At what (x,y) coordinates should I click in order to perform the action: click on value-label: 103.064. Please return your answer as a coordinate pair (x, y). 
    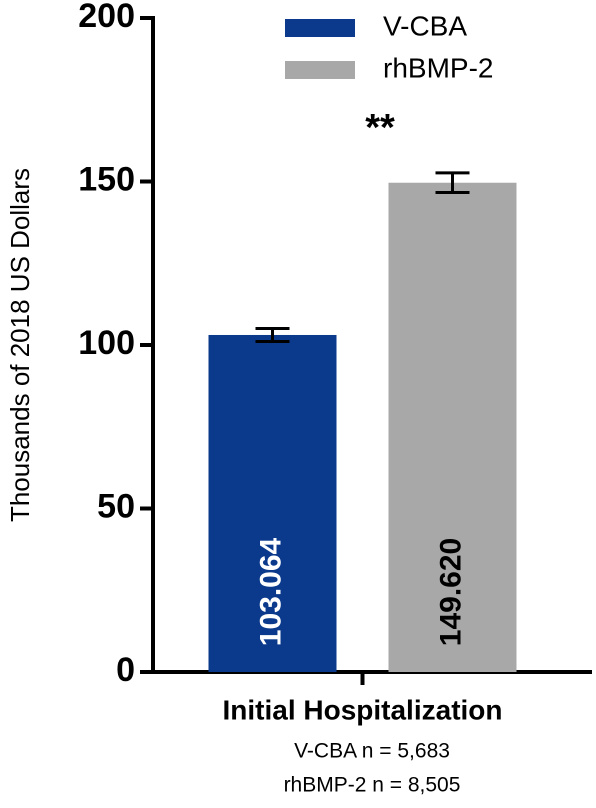
    Looking at the image, I should click on (270, 591).